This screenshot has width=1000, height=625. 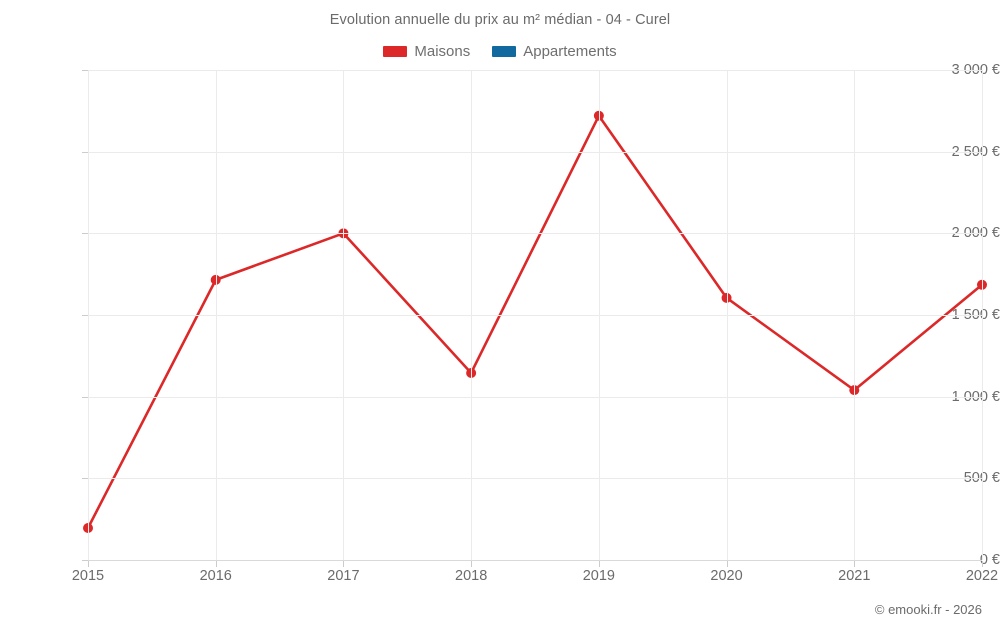 What do you see at coordinates (343, 576) in the screenshot?
I see `x-axis-tick-label: 2017` at bounding box center [343, 576].